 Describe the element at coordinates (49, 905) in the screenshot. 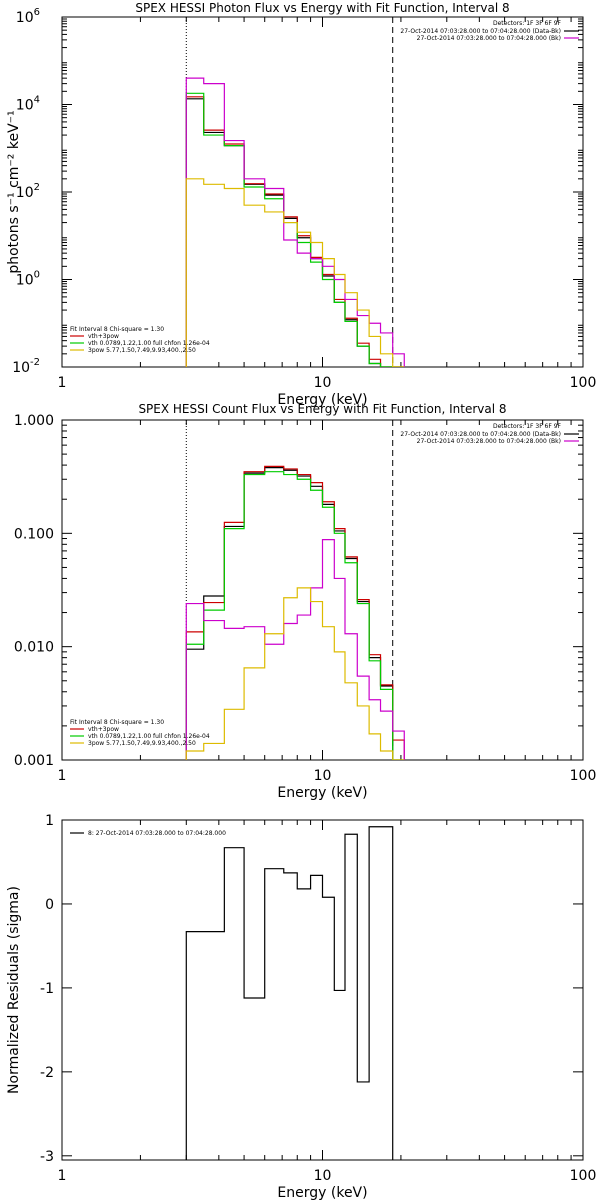

I see `y-tick-label: 0` at that location.